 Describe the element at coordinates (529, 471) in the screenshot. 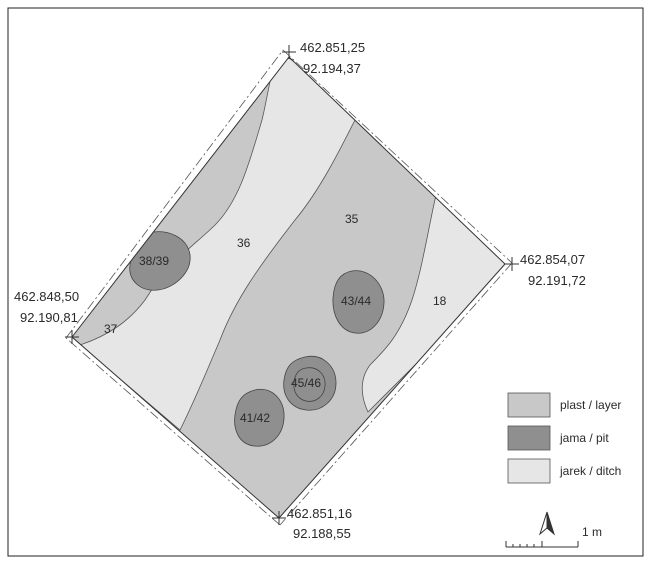

I see `legend-swatch-ditch` at that location.